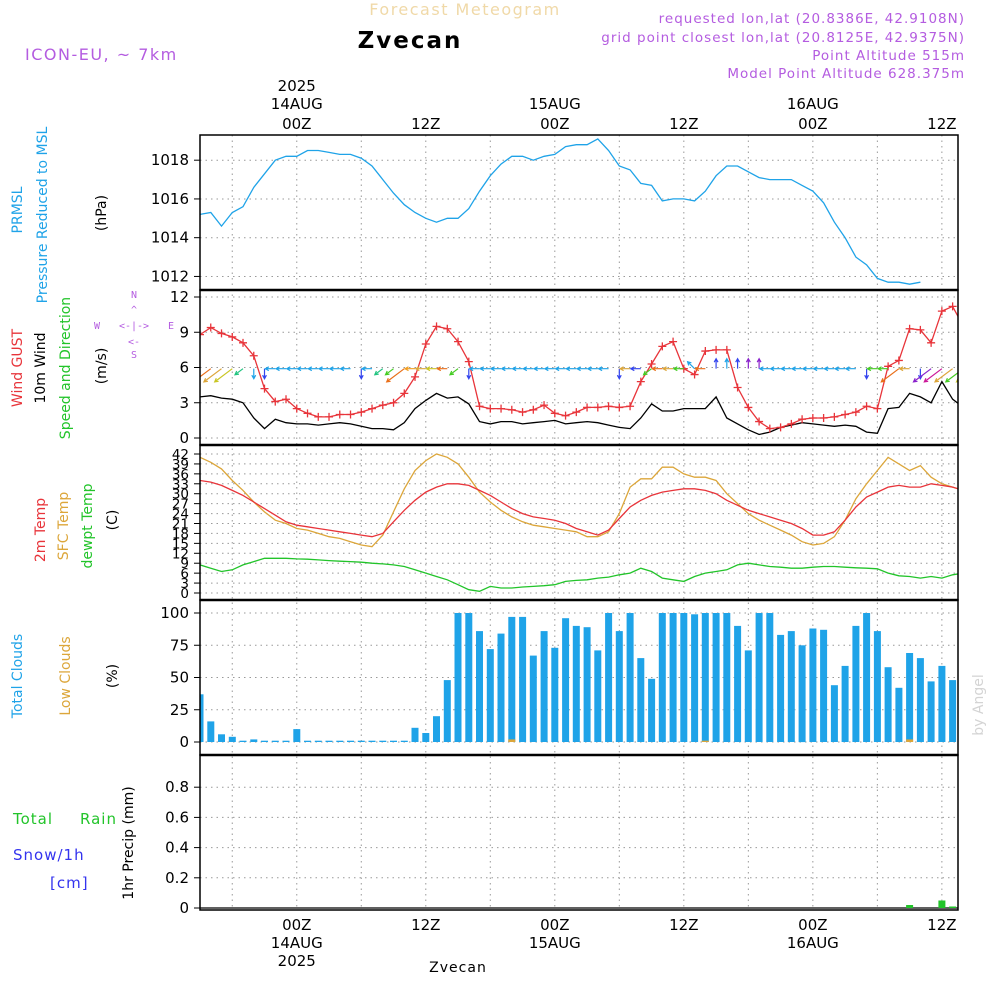 The image size is (1000, 1000). Describe the element at coordinates (180, 505) in the screenshot. I see `temp-tick-label: 27` at that location.